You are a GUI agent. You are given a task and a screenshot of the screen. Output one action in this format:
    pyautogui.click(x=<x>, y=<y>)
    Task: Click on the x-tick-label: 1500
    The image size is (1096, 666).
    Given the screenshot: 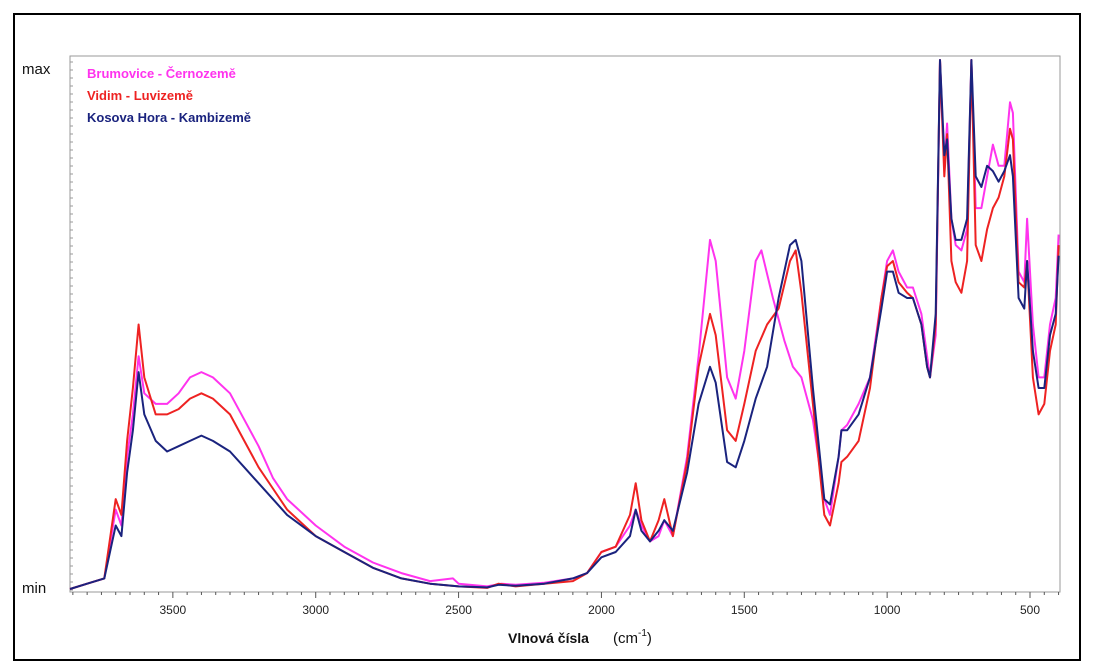 What is the action you would take?
    pyautogui.click(x=744, y=610)
    